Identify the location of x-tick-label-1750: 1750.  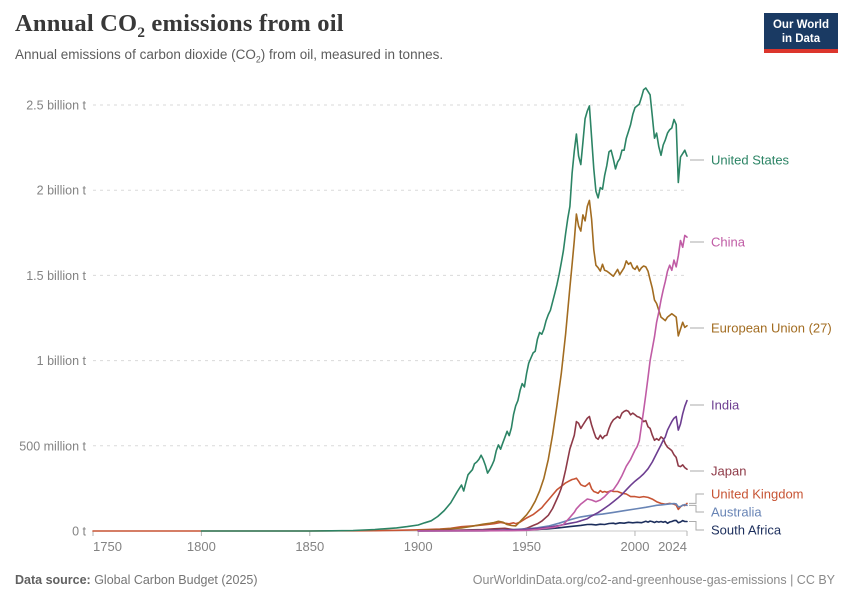
(107, 546).